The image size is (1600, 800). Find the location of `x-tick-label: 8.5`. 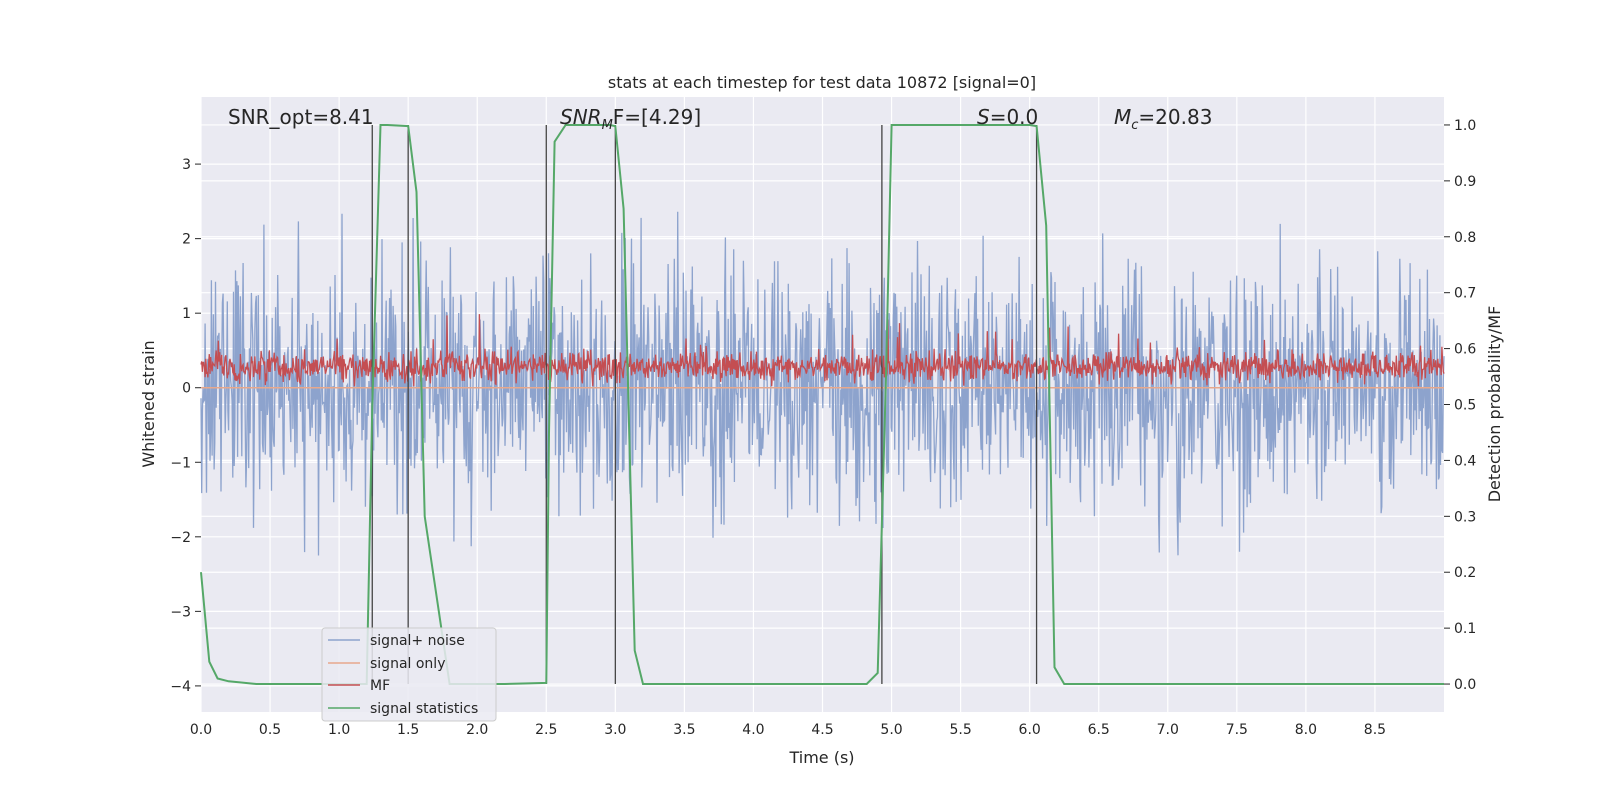

x-tick-label: 8.5 is located at coordinates (1375, 730).